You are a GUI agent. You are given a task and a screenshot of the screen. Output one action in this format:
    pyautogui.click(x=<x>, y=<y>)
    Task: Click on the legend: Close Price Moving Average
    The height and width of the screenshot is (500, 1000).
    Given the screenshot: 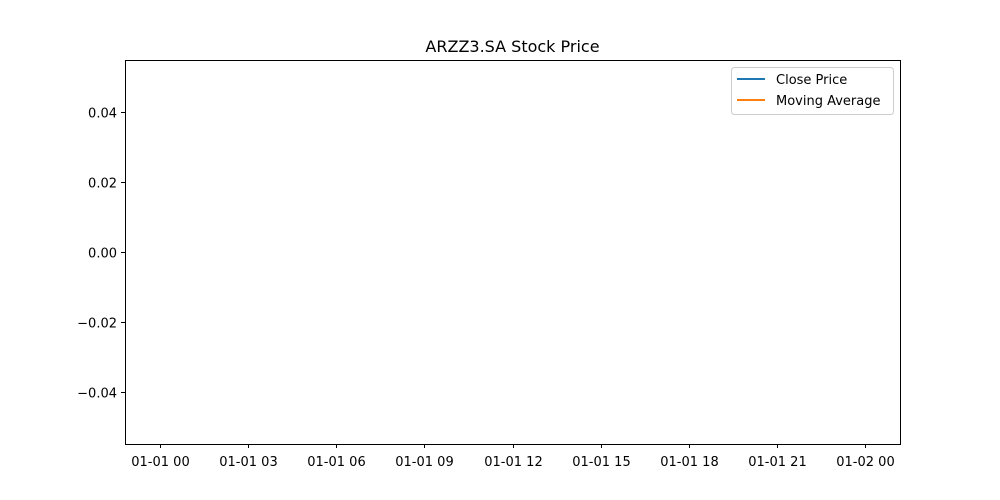 What is the action you would take?
    pyautogui.click(x=812, y=91)
    